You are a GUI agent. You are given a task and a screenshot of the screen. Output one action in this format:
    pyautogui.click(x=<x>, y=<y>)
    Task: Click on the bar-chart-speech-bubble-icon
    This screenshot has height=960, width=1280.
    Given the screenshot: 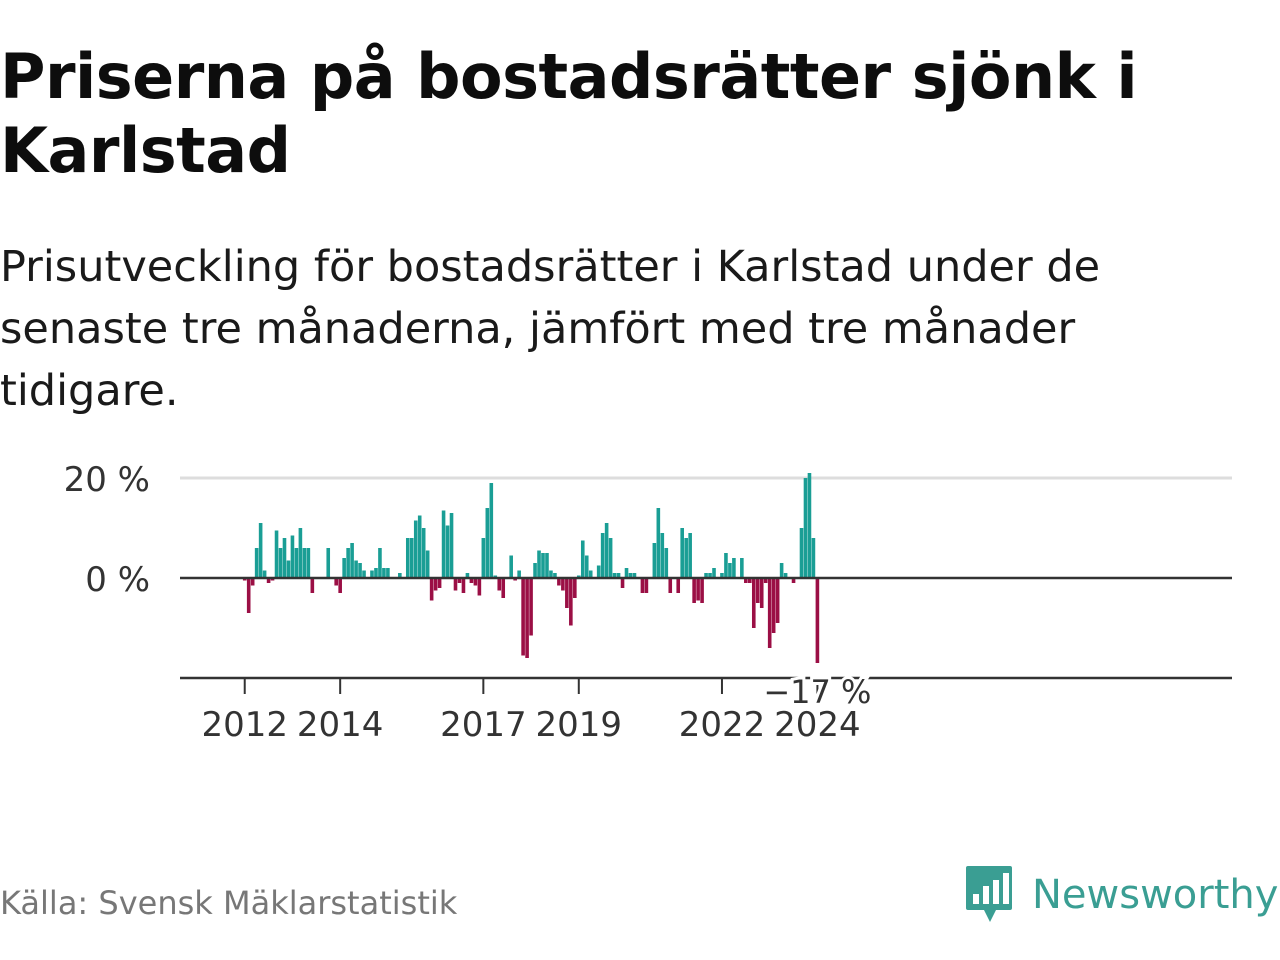 What is the action you would take?
    pyautogui.click(x=989, y=894)
    